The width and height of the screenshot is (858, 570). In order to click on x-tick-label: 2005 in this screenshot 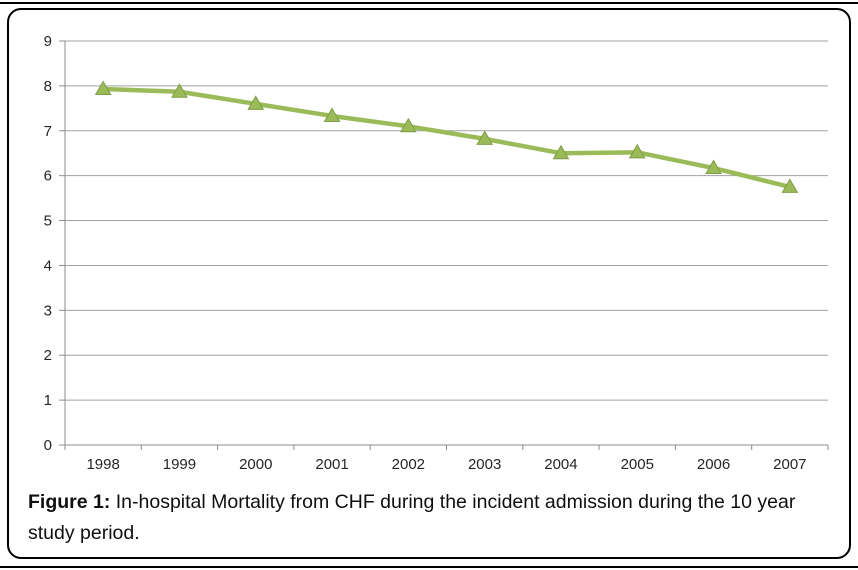, I will do `click(637, 464)`.